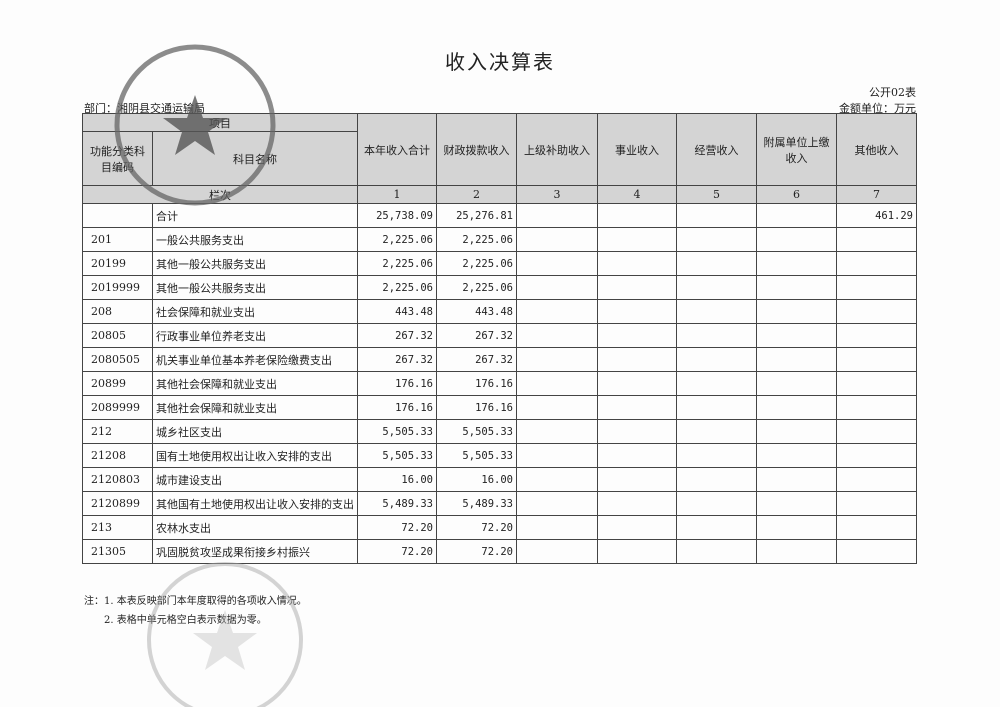 This screenshot has height=707, width=1000. What do you see at coordinates (557, 194) in the screenshot?
I see `column-number: 3` at bounding box center [557, 194].